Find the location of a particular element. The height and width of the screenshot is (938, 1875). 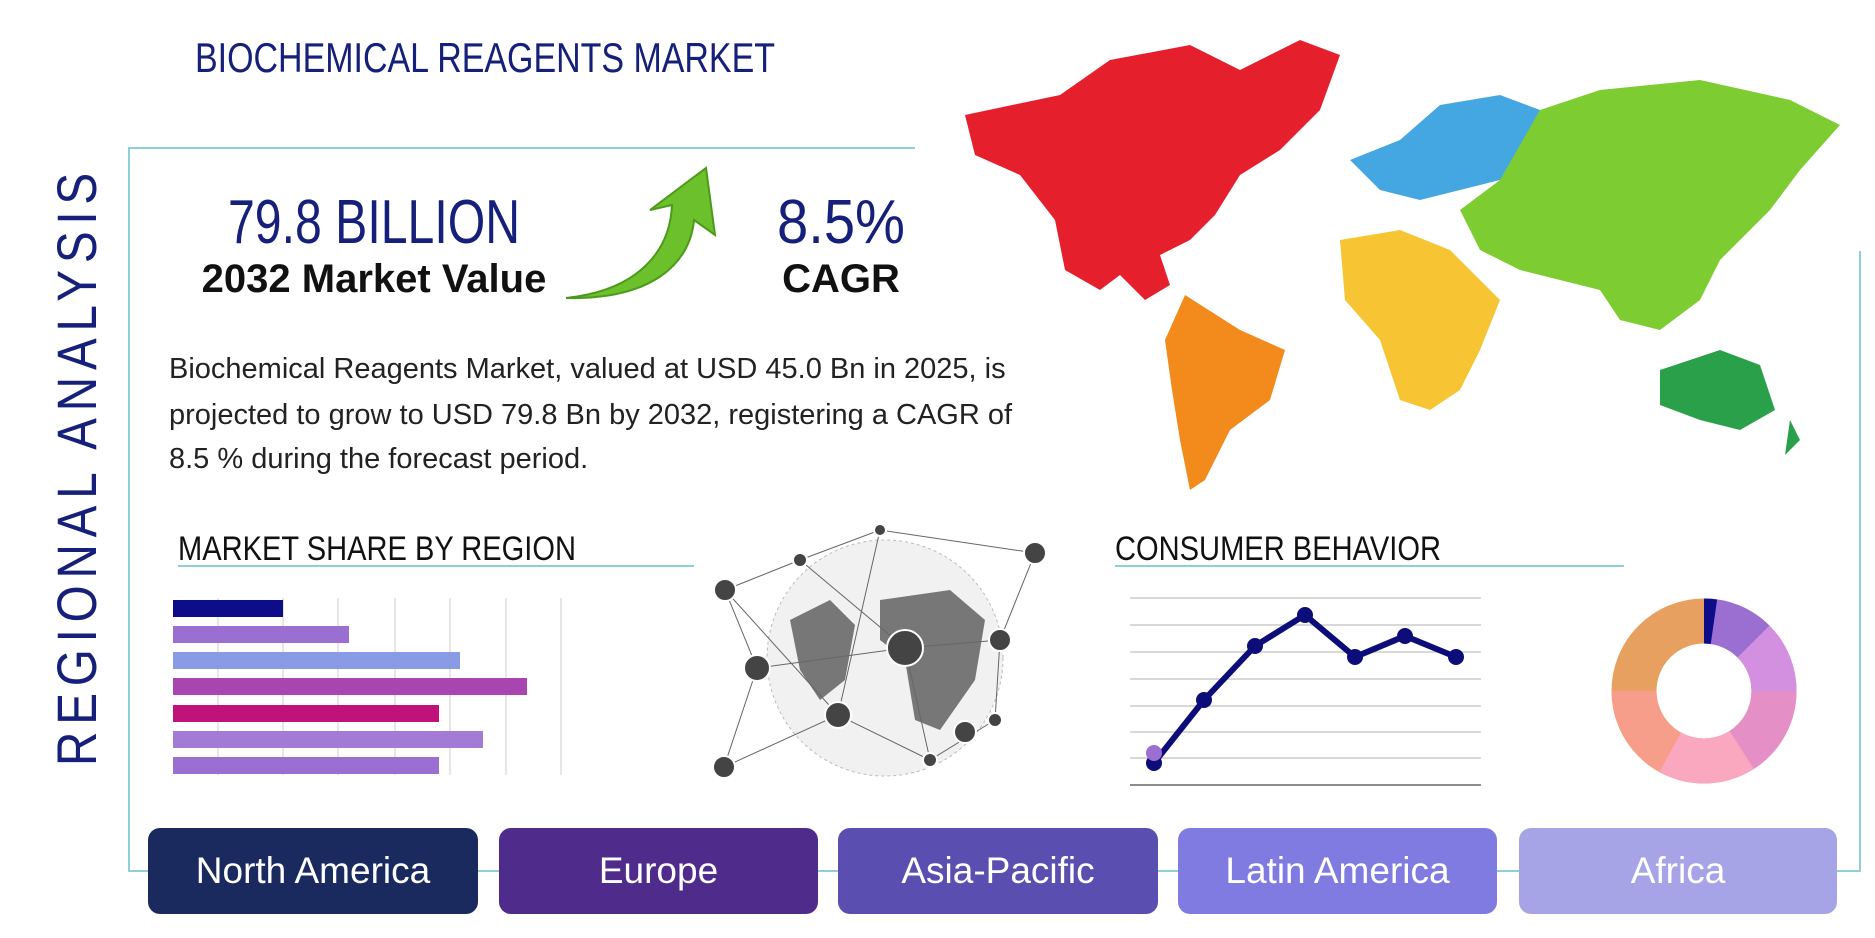

growth-arrow is located at coordinates (641, 233).